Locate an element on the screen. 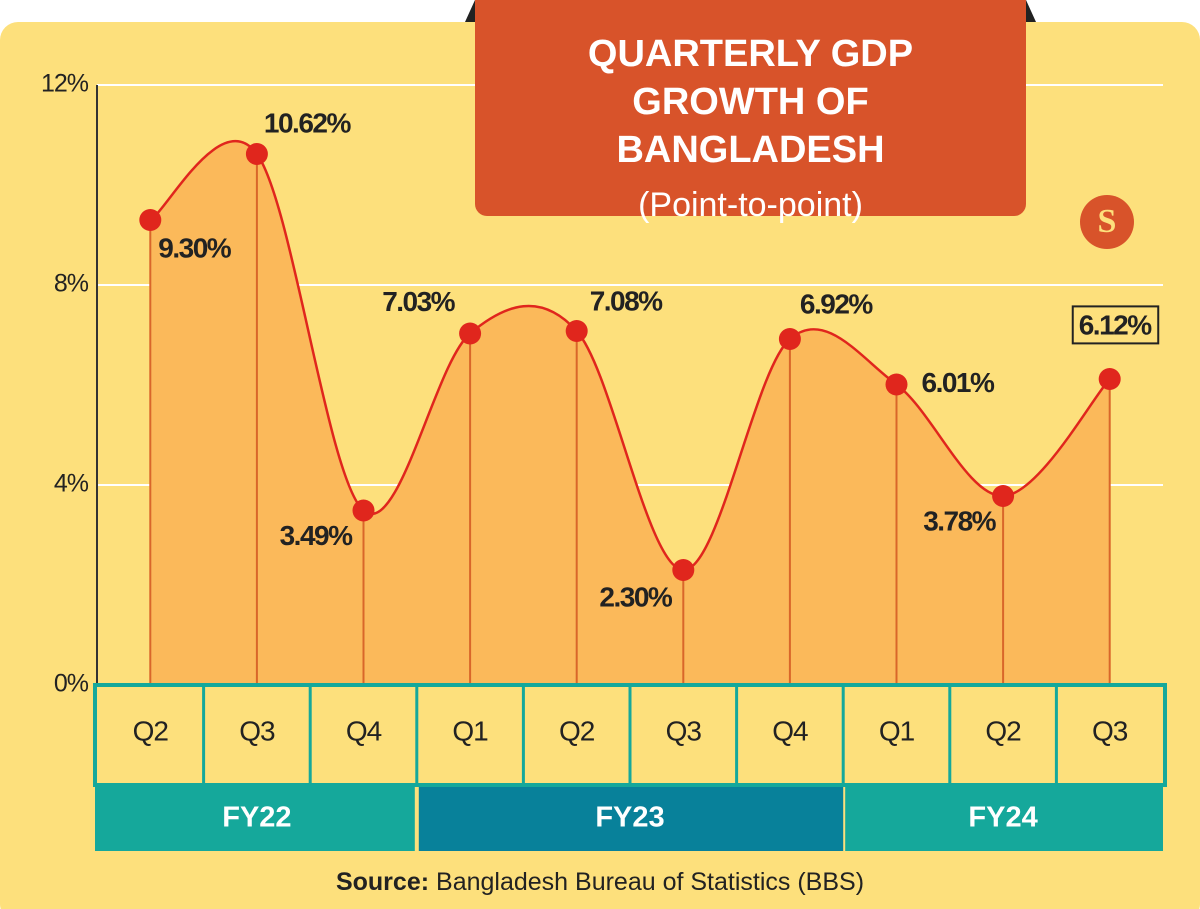 This screenshot has height=909, width=1200. group-label: FY24 is located at coordinates (1002, 818).